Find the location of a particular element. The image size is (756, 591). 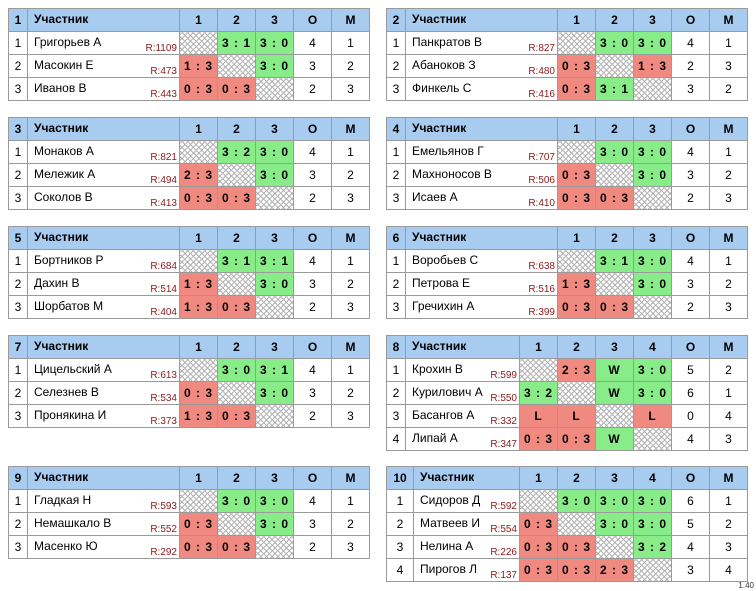

player-name: Мележик А is located at coordinates (65, 174).